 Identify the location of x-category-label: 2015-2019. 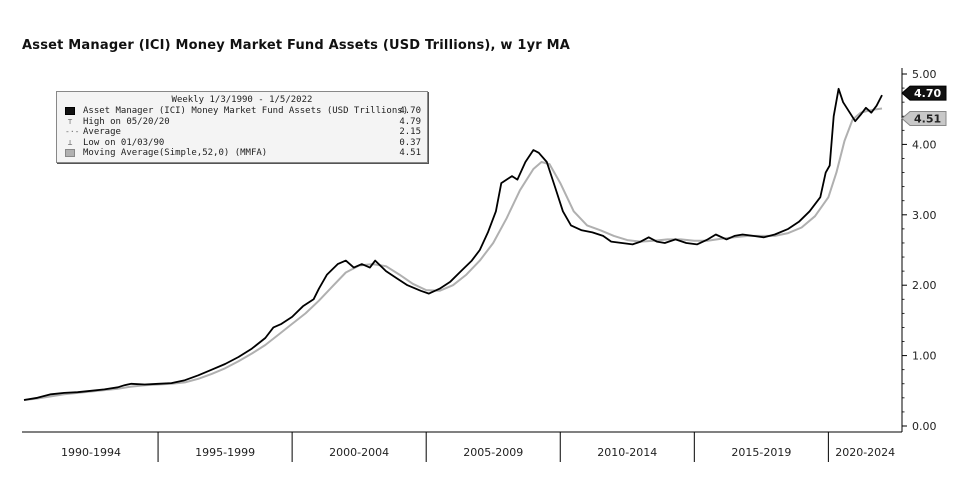
(761, 452).